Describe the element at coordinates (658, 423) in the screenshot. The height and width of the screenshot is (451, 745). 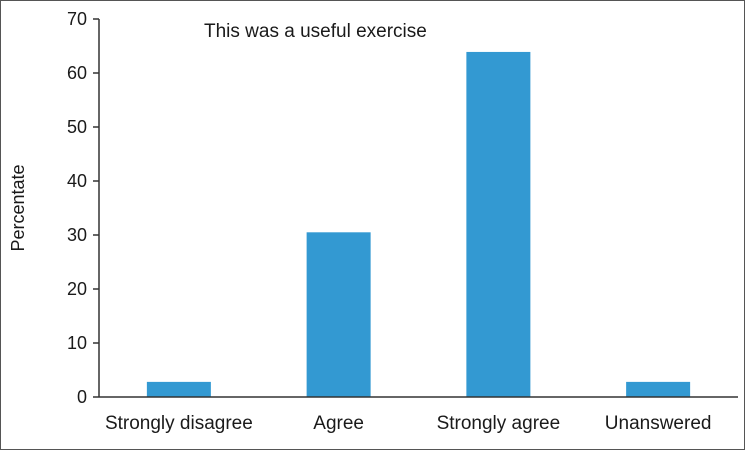
I see `x-tick-label: Unanswered` at that location.